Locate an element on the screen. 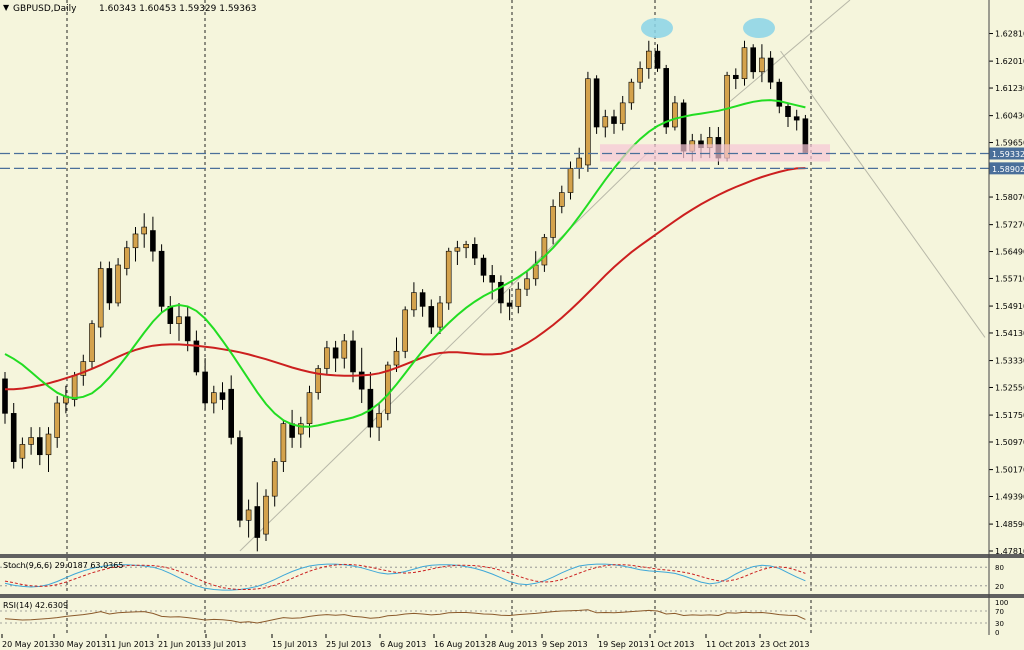  level-tag is located at coordinates (1006, 168).